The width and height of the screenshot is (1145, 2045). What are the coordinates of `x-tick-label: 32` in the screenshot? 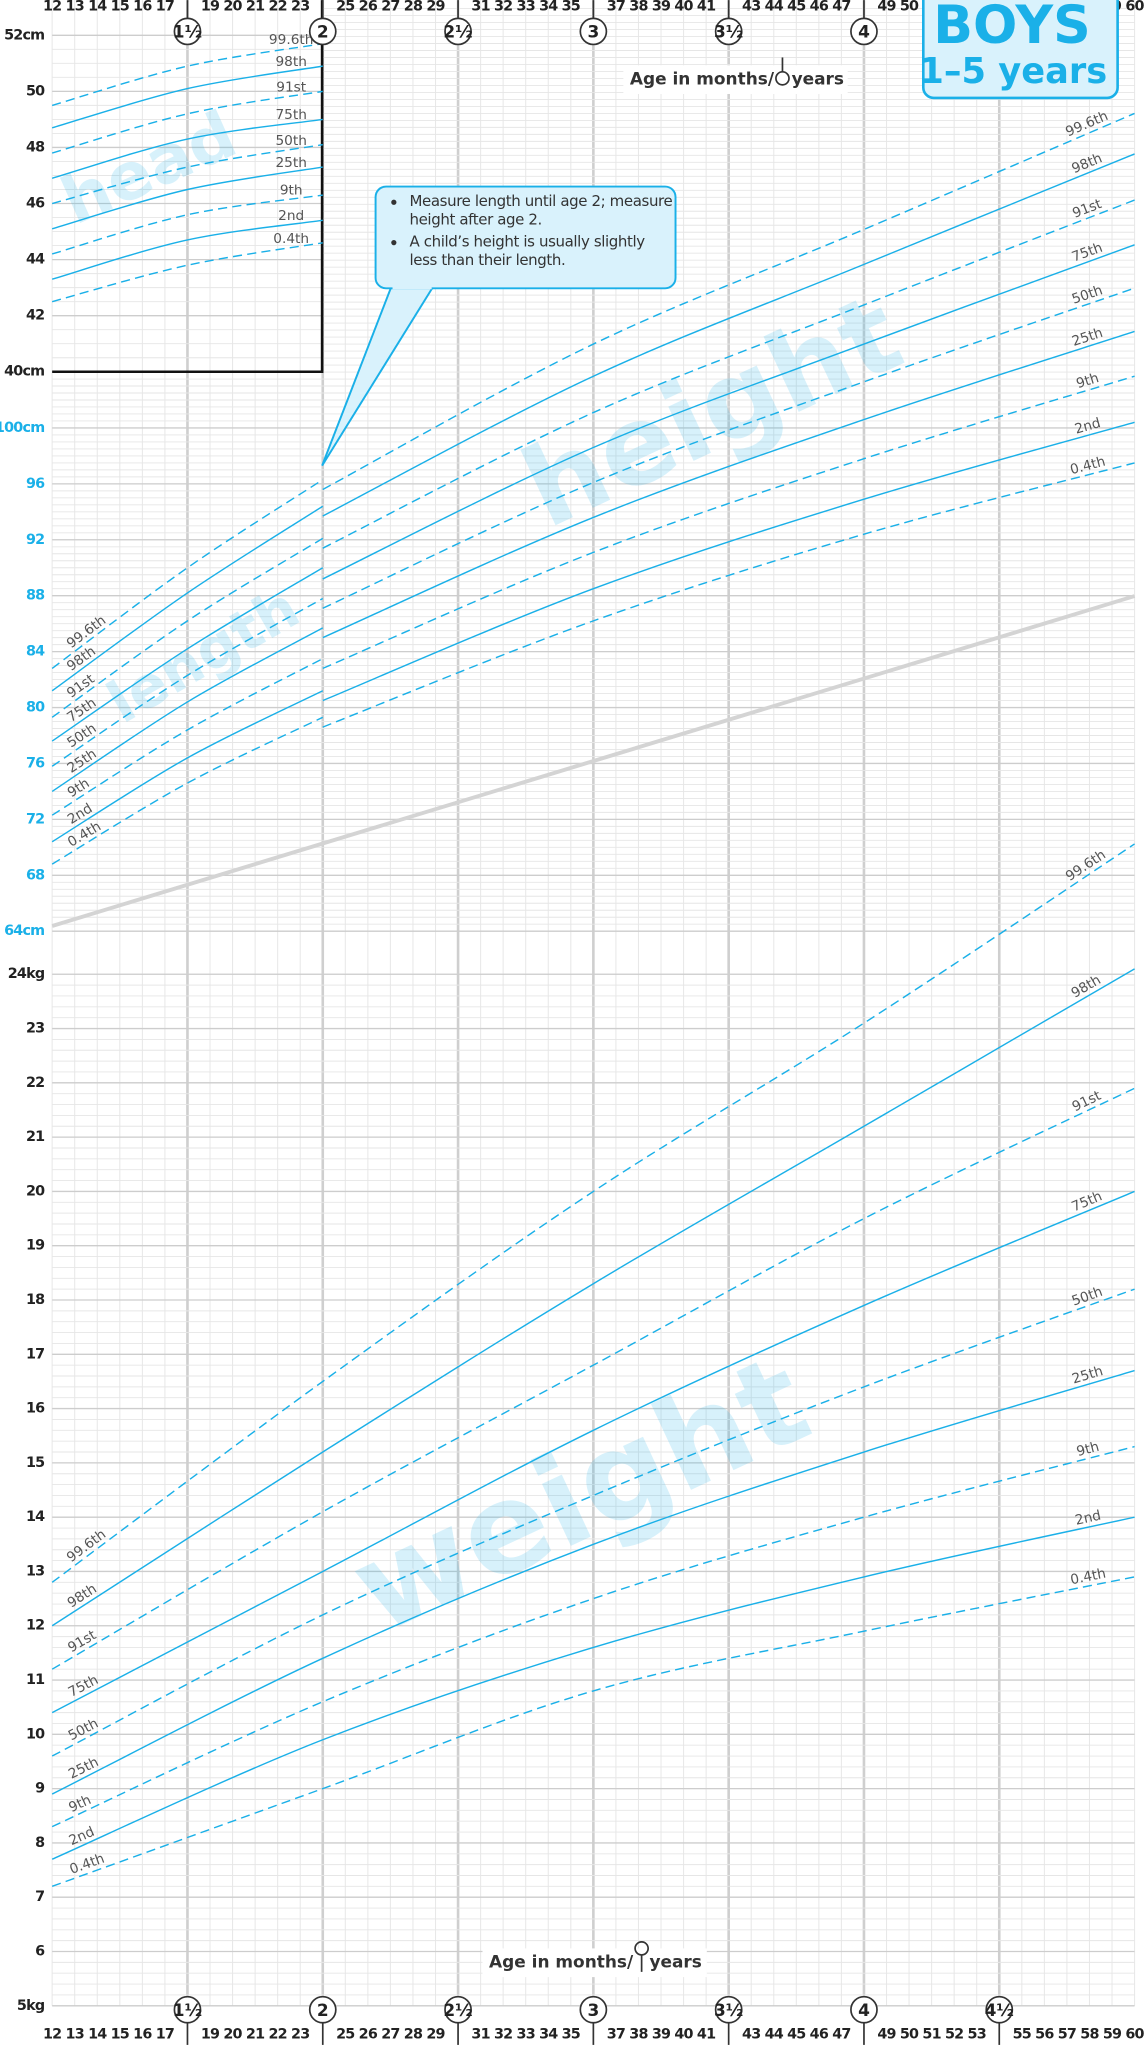 It's located at (503, 7).